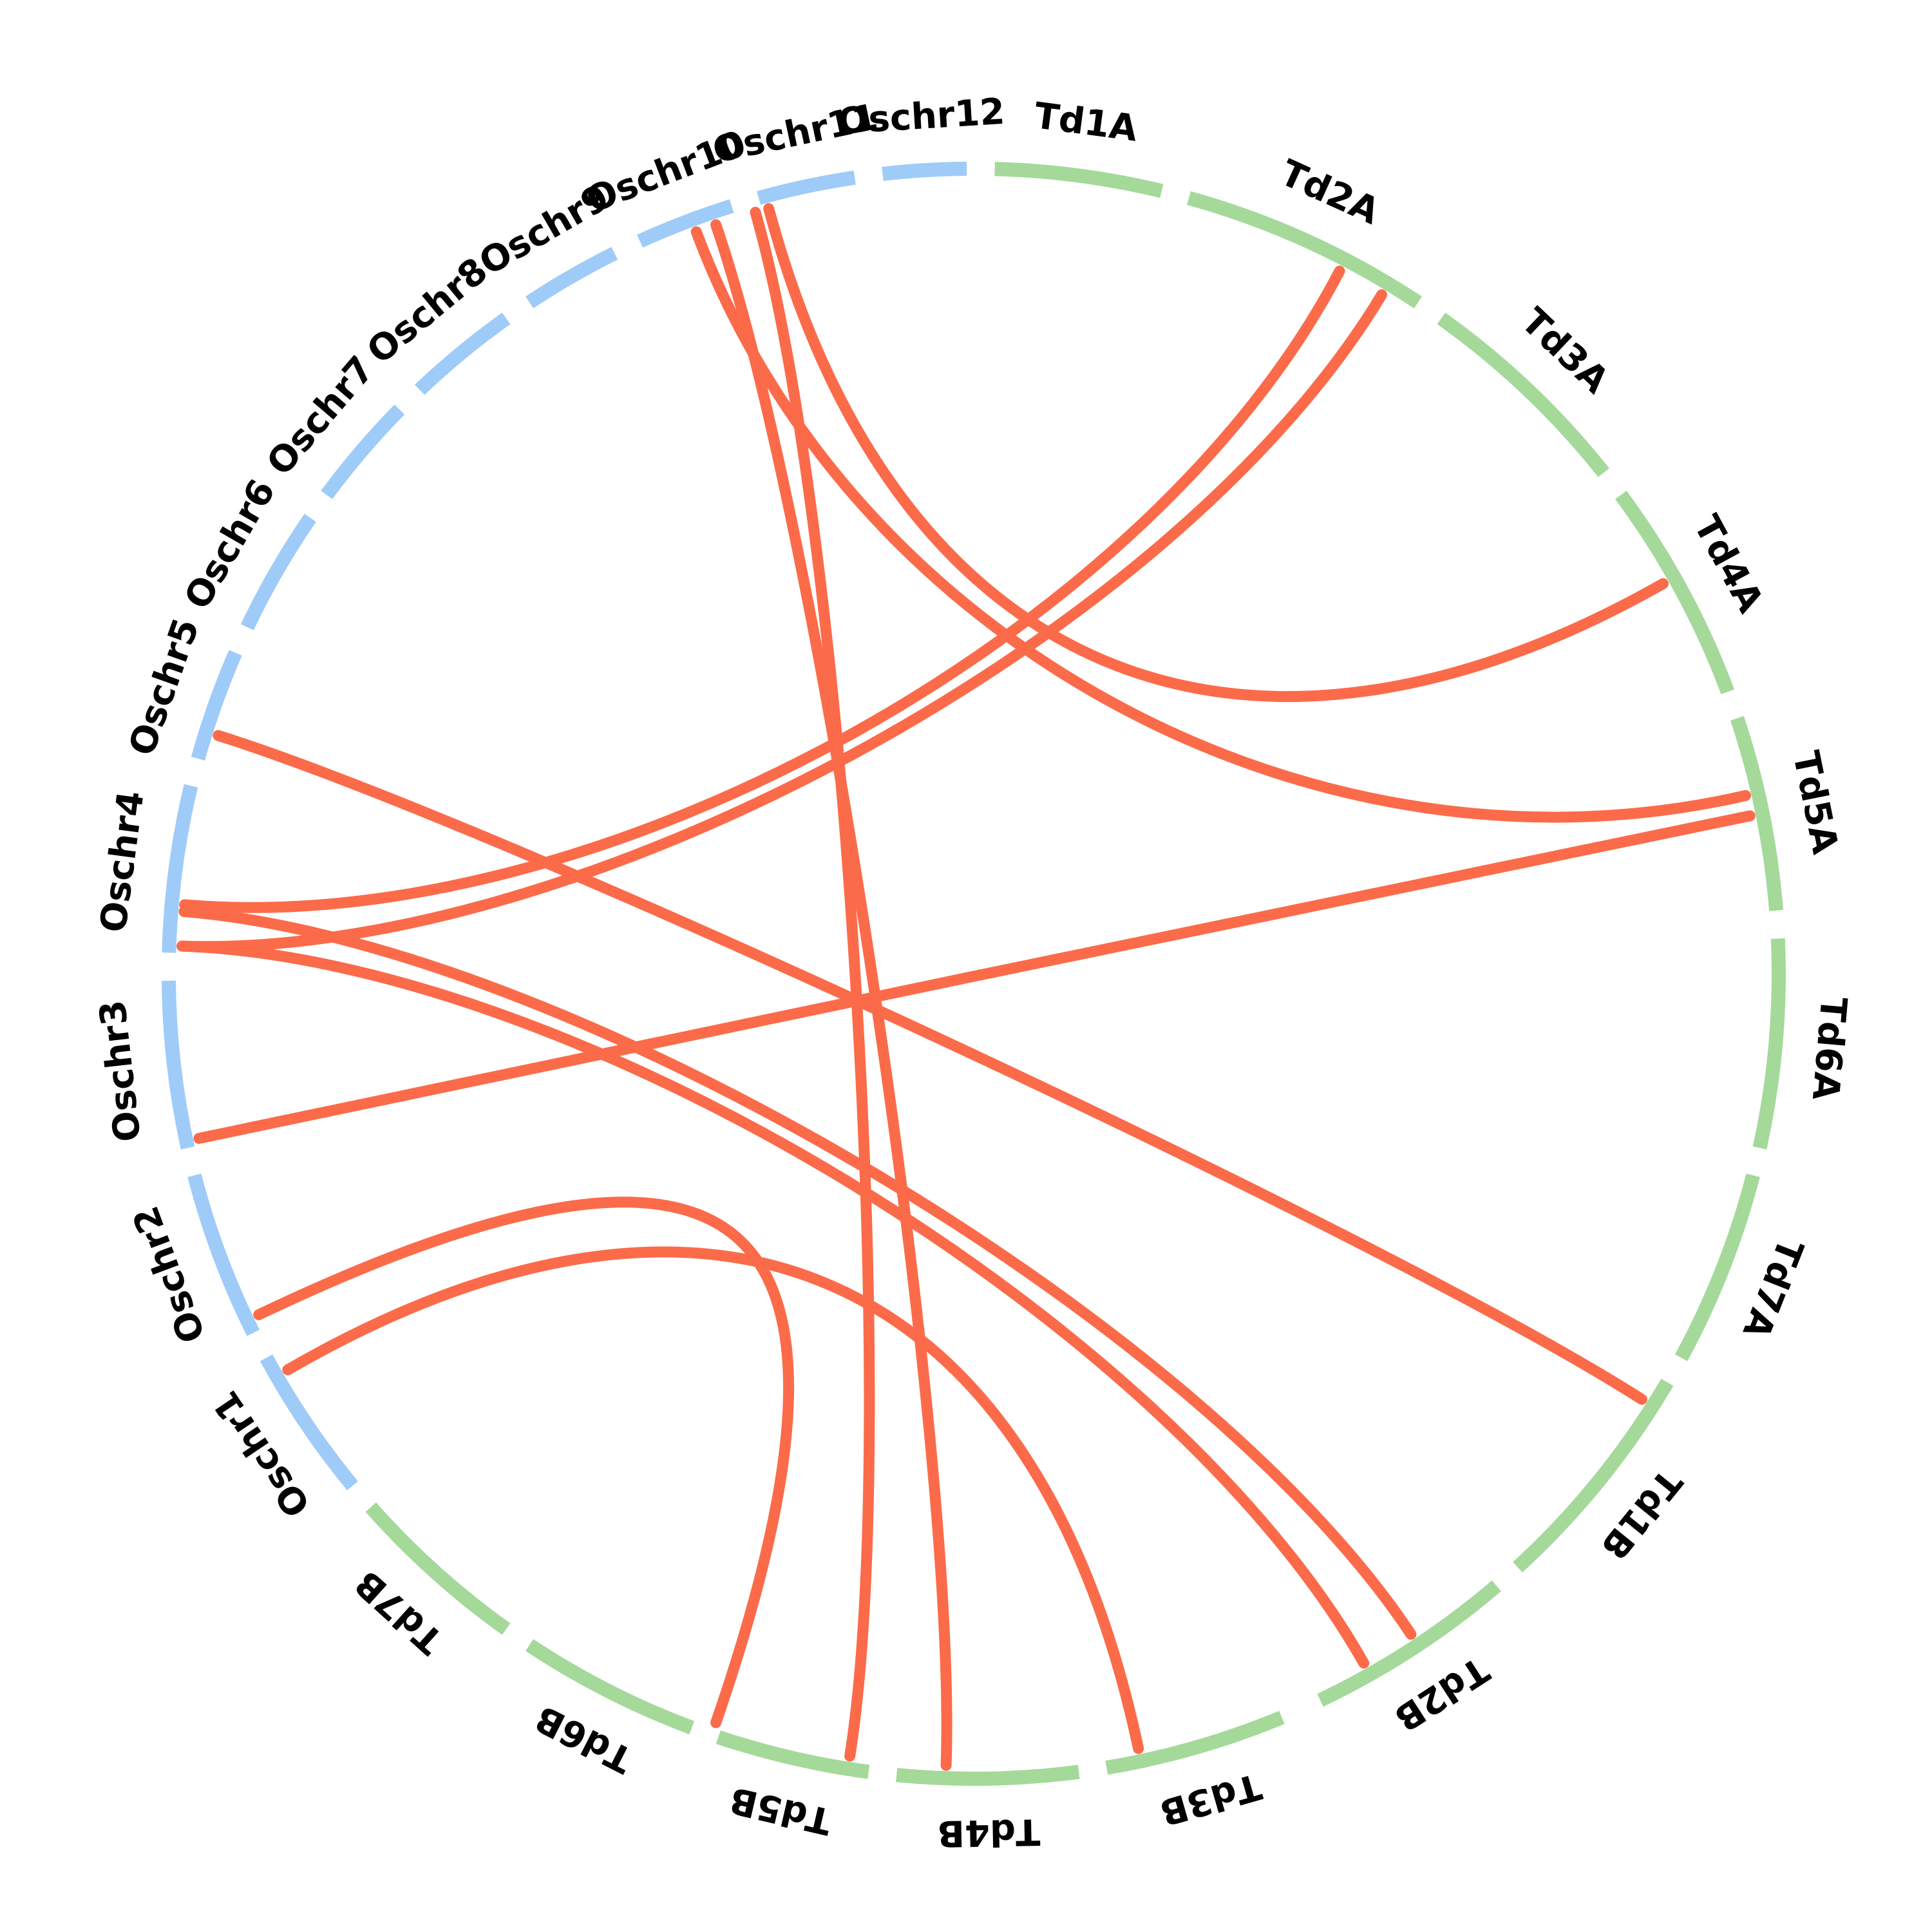  I want to click on segment-oschr6, so click(278, 571).